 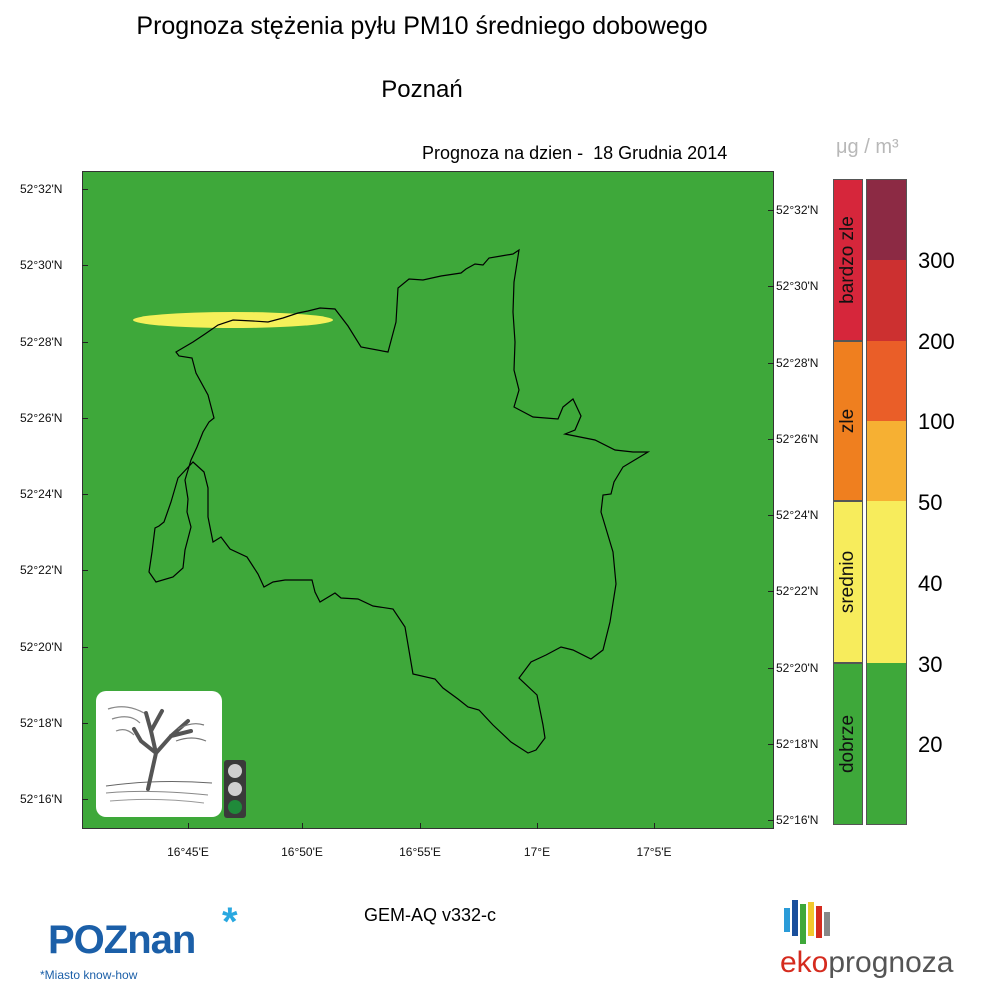 I want to click on legend-category-medium: srednio, so click(x=848, y=582).